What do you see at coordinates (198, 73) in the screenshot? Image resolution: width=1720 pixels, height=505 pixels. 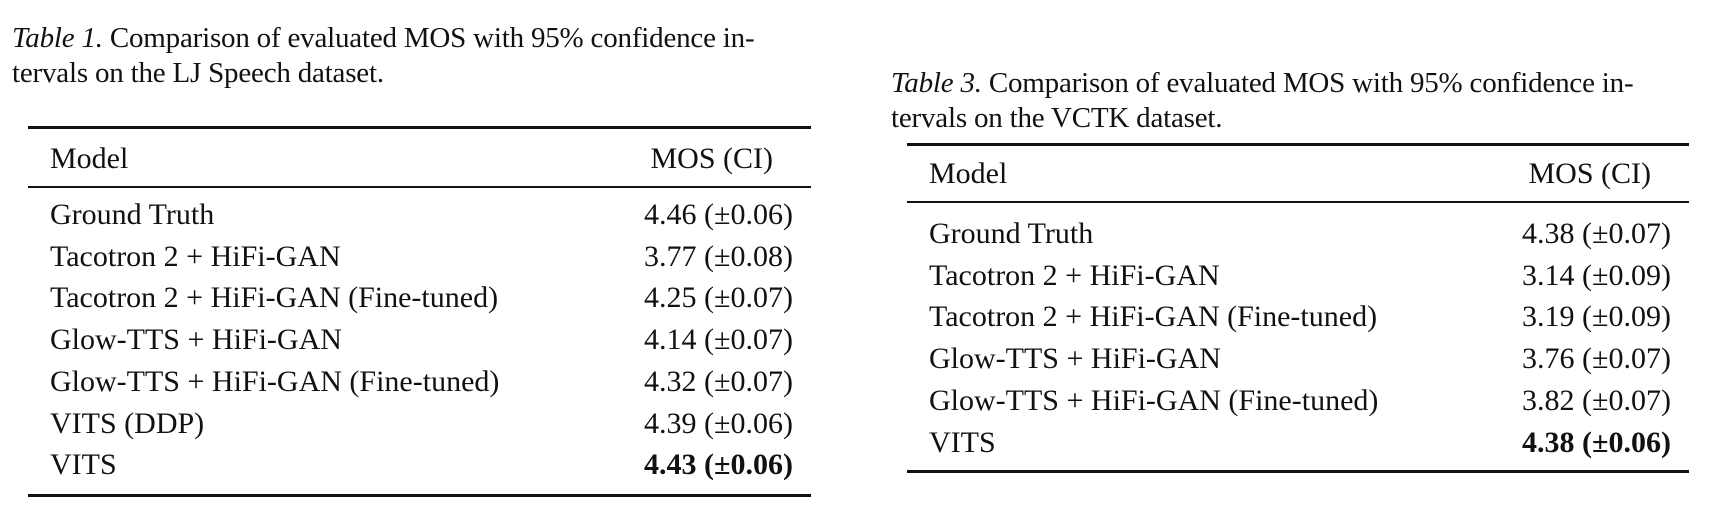 I see `table1-caption-line2: tervals on the LJ Speech dataset.` at bounding box center [198, 73].